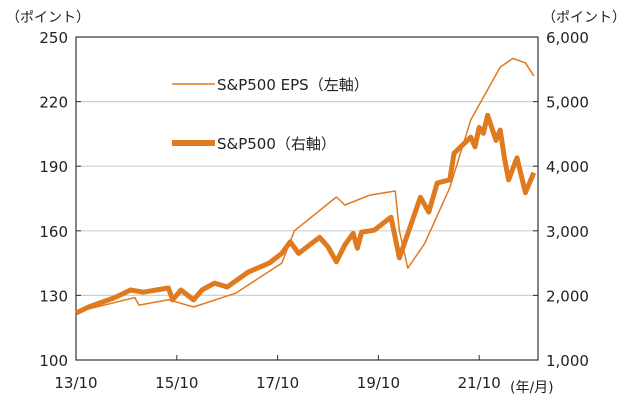  What do you see at coordinates (567, 167) in the screenshot?
I see `y-right-tick-label: 4,000` at bounding box center [567, 167].